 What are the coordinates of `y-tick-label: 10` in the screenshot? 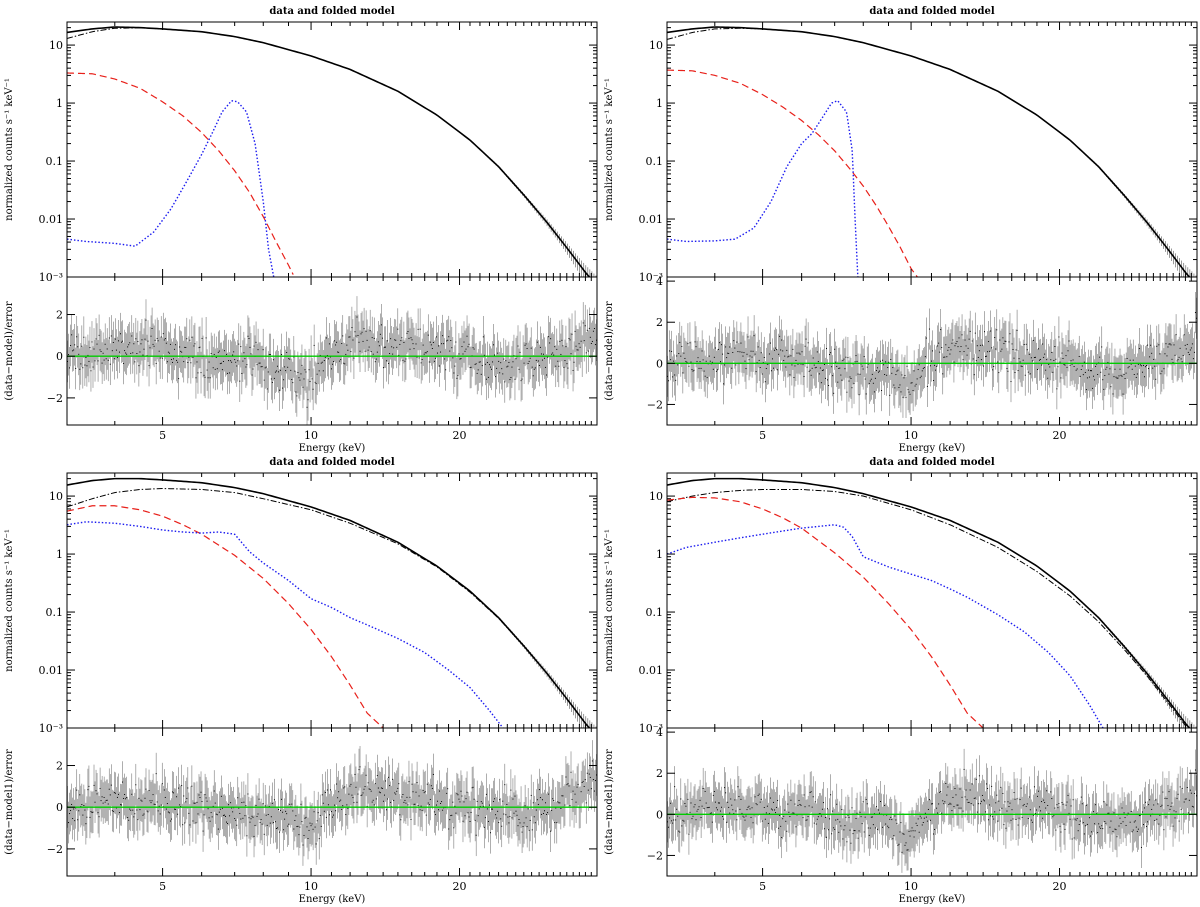 It's located at (56, 496).